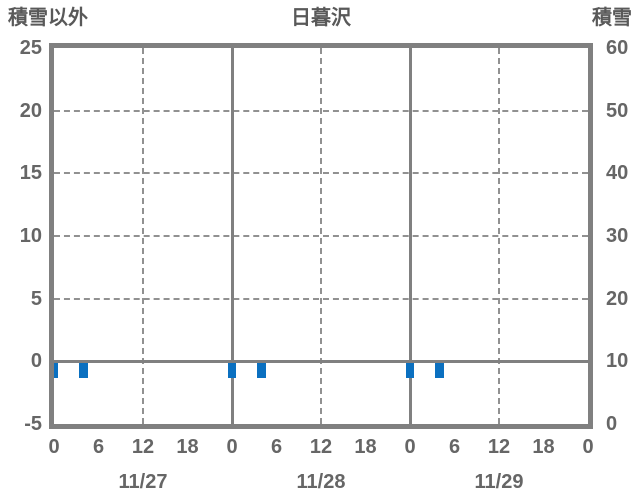 The image size is (636, 501). Describe the element at coordinates (143, 482) in the screenshot. I see `date-label: 11/27` at that location.